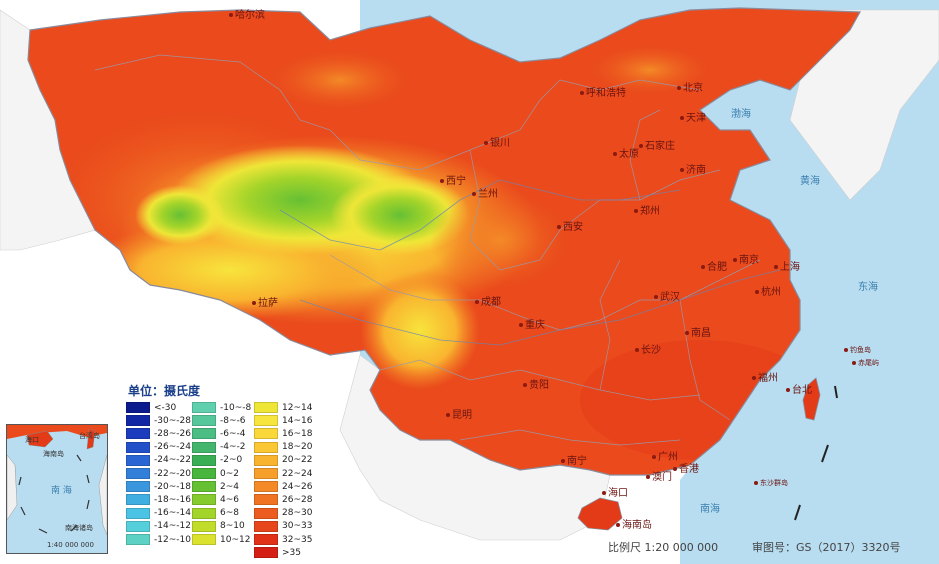 This screenshot has height=564, width=939. Describe the element at coordinates (172, 486) in the screenshot. I see `legend-label: -20~-18` at that location.